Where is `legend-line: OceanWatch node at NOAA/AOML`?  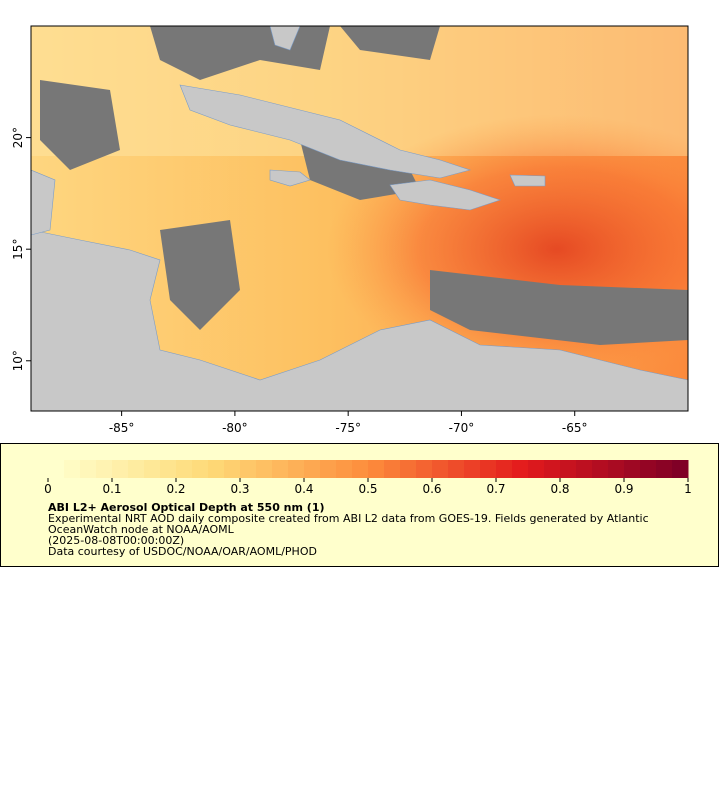
legend-line: OceanWatch node at NOAA/AOML is located at coordinates (141, 529).